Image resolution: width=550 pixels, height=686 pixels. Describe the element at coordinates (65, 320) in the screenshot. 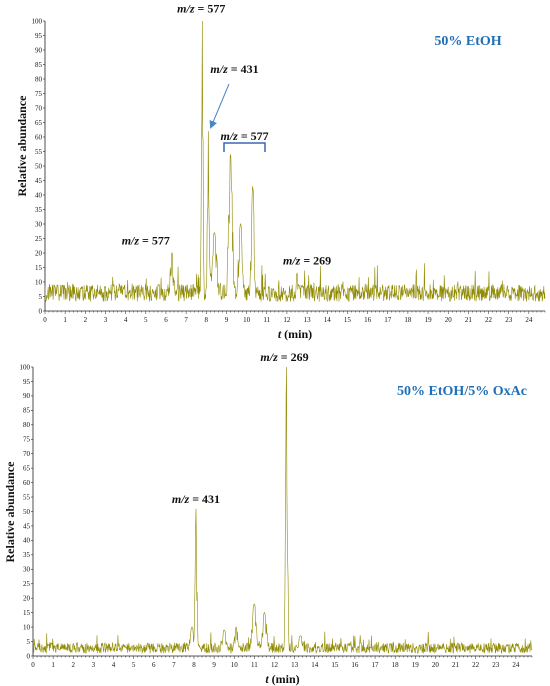

I see `x-tick-label: 1` at that location.